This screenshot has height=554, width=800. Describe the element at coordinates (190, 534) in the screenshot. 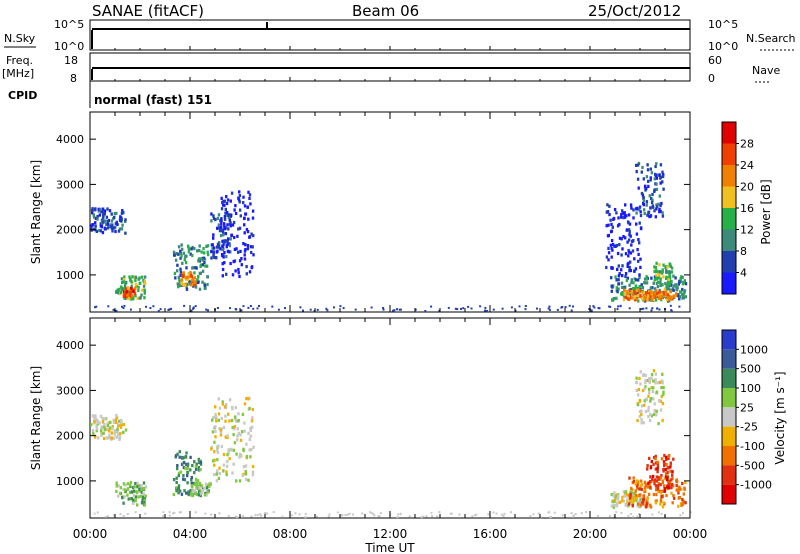

I see `x-tick-label: 04:00` at that location.